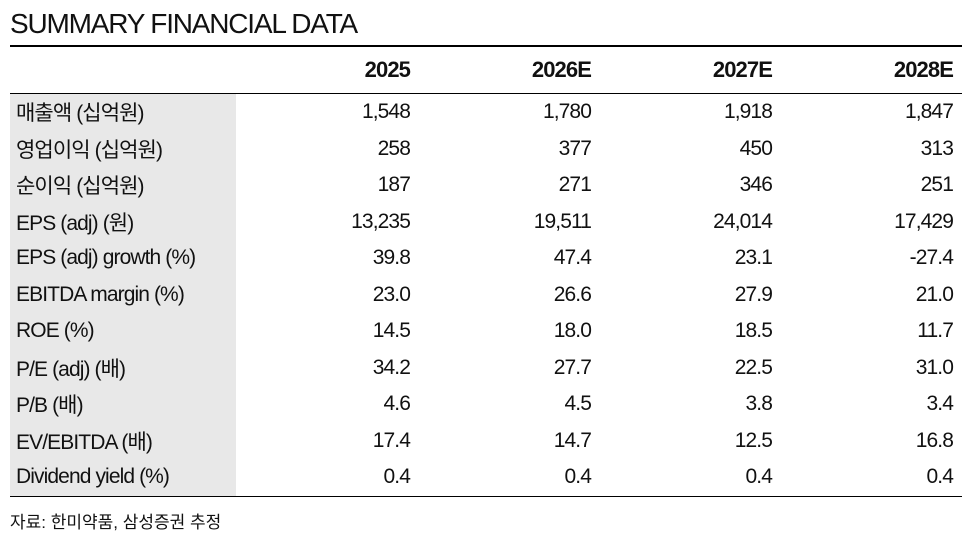 The image size is (977, 537). I want to click on table-cell: 313, so click(937, 148).